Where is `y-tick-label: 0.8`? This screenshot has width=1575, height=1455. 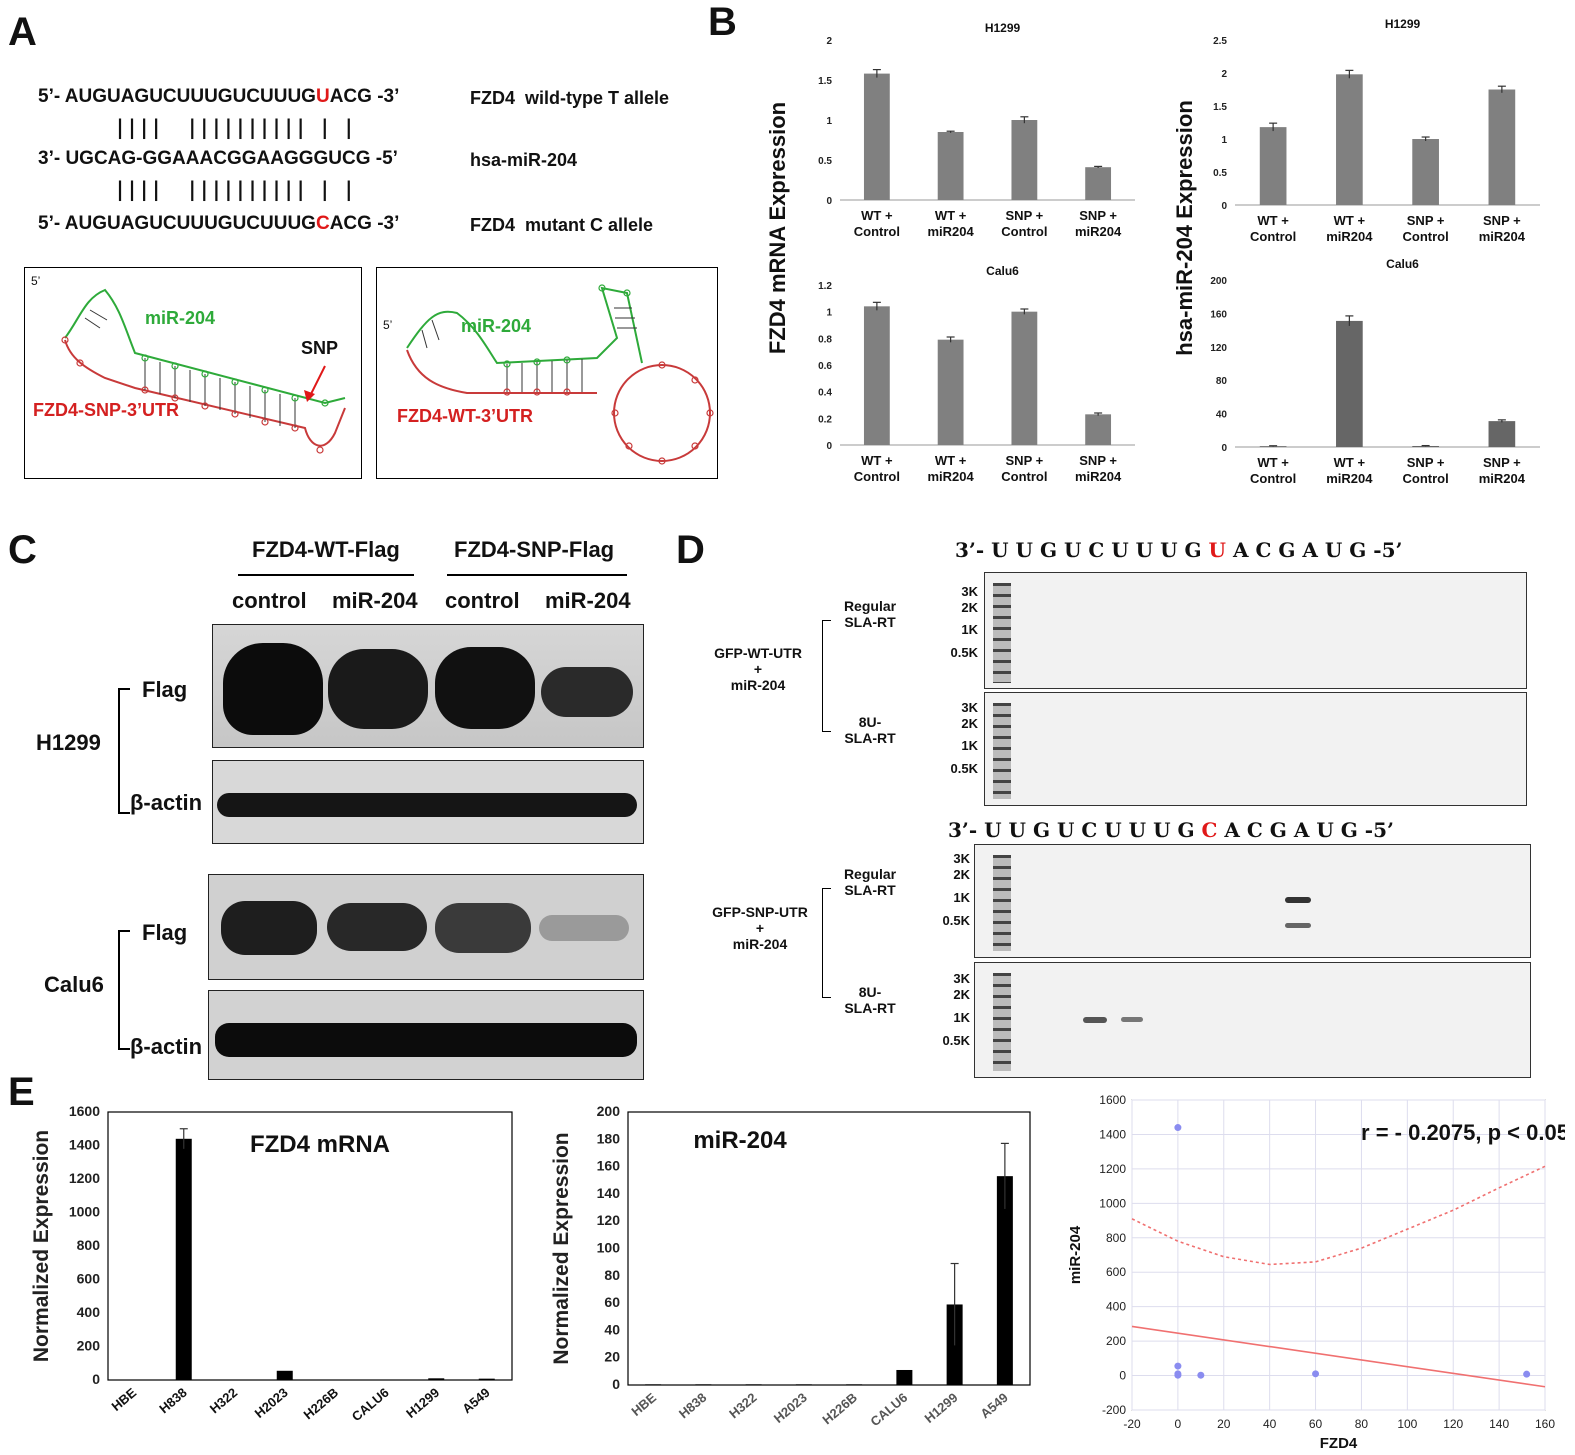 y-tick-label: 0.8 is located at coordinates (825, 339).